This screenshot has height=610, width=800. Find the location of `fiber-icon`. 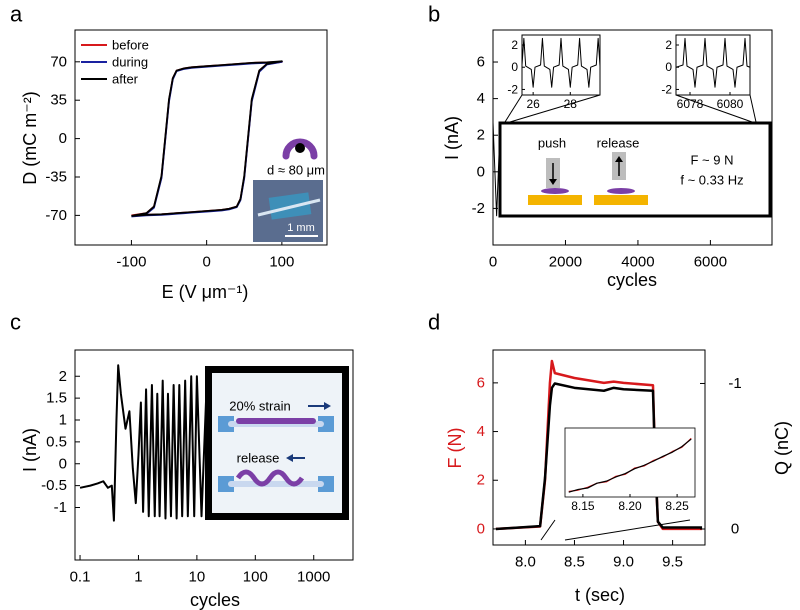

fiber-icon is located at coordinates (300, 149).